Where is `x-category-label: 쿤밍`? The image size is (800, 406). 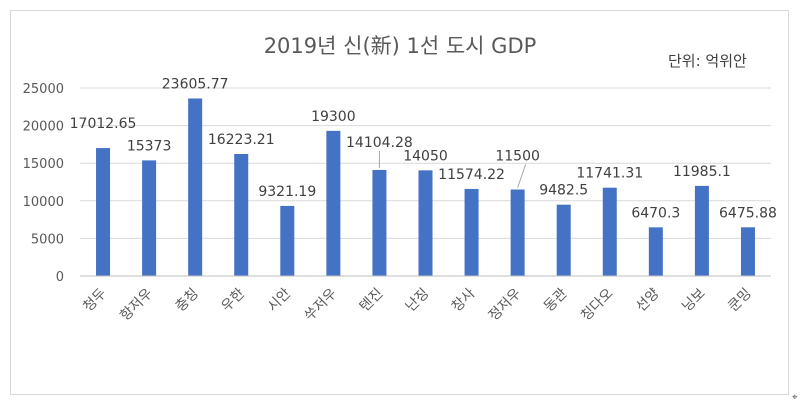 x-category-label: 쿤밍 is located at coordinates (740, 301).